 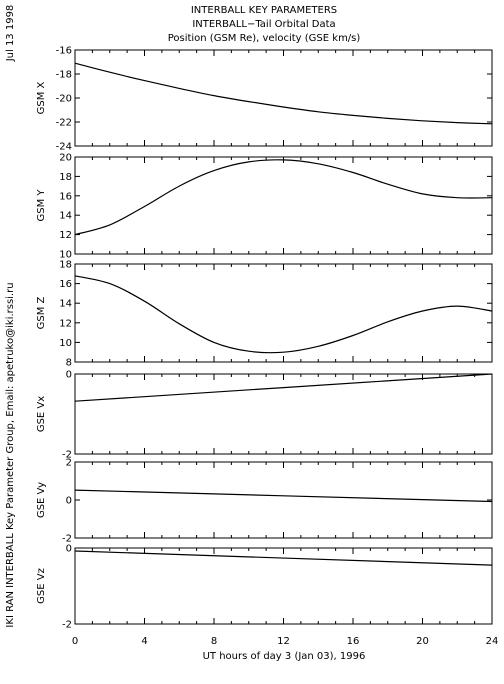 I want to click on y-axis-label: GSM X, so click(x=41, y=97).